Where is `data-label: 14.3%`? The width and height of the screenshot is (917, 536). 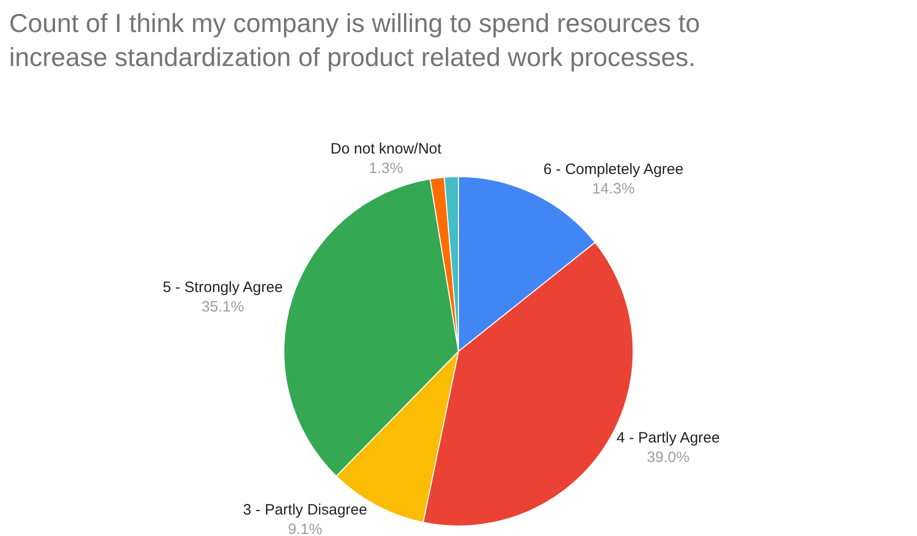 data-label: 14.3% is located at coordinates (613, 189).